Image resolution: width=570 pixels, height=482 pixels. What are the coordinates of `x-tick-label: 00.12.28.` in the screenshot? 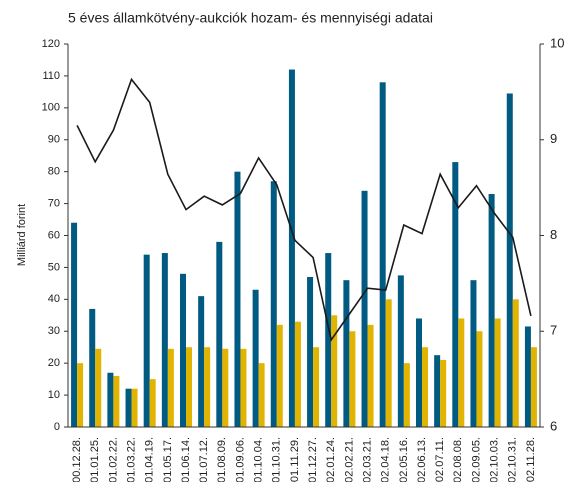 It's located at (77, 459).